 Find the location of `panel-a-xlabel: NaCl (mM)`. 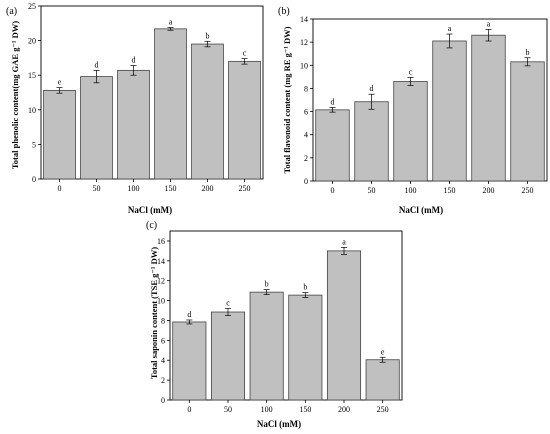

panel-a-xlabel: NaCl (mM) is located at coordinates (150, 210).